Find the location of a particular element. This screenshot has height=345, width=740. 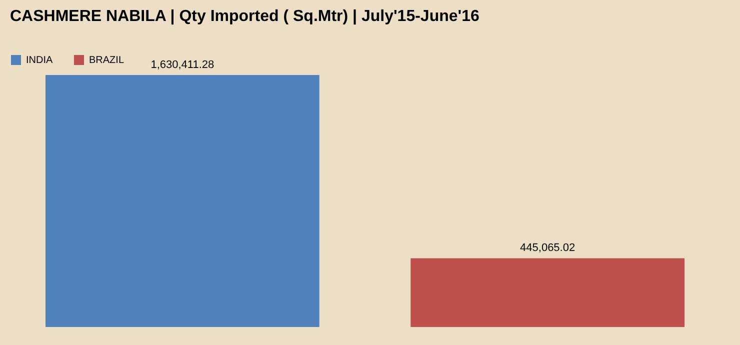

legend-label: INDIA is located at coordinates (39, 60).